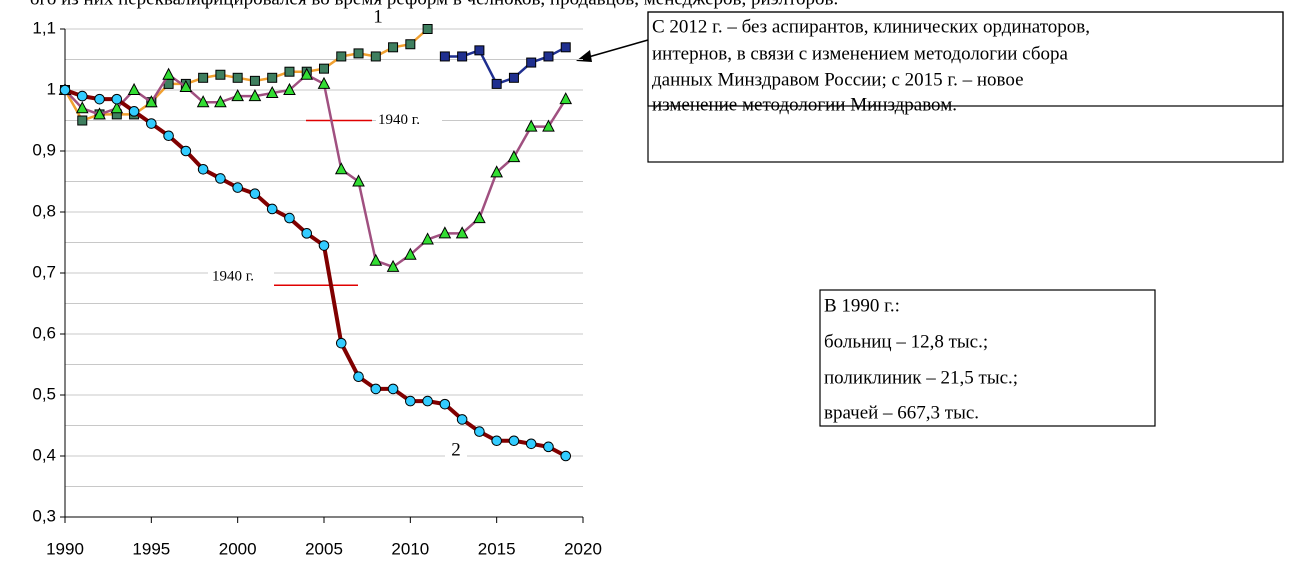 This screenshot has height=565, width=1290. I want to click on y-tick-label: 1,1, so click(44, 27).